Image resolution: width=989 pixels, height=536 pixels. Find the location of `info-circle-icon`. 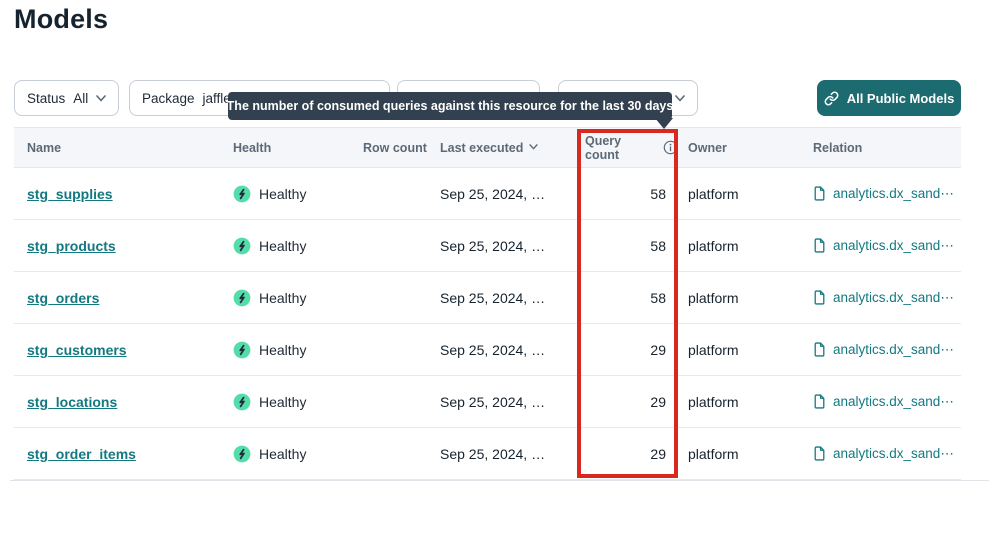

info-circle-icon is located at coordinates (670, 147).